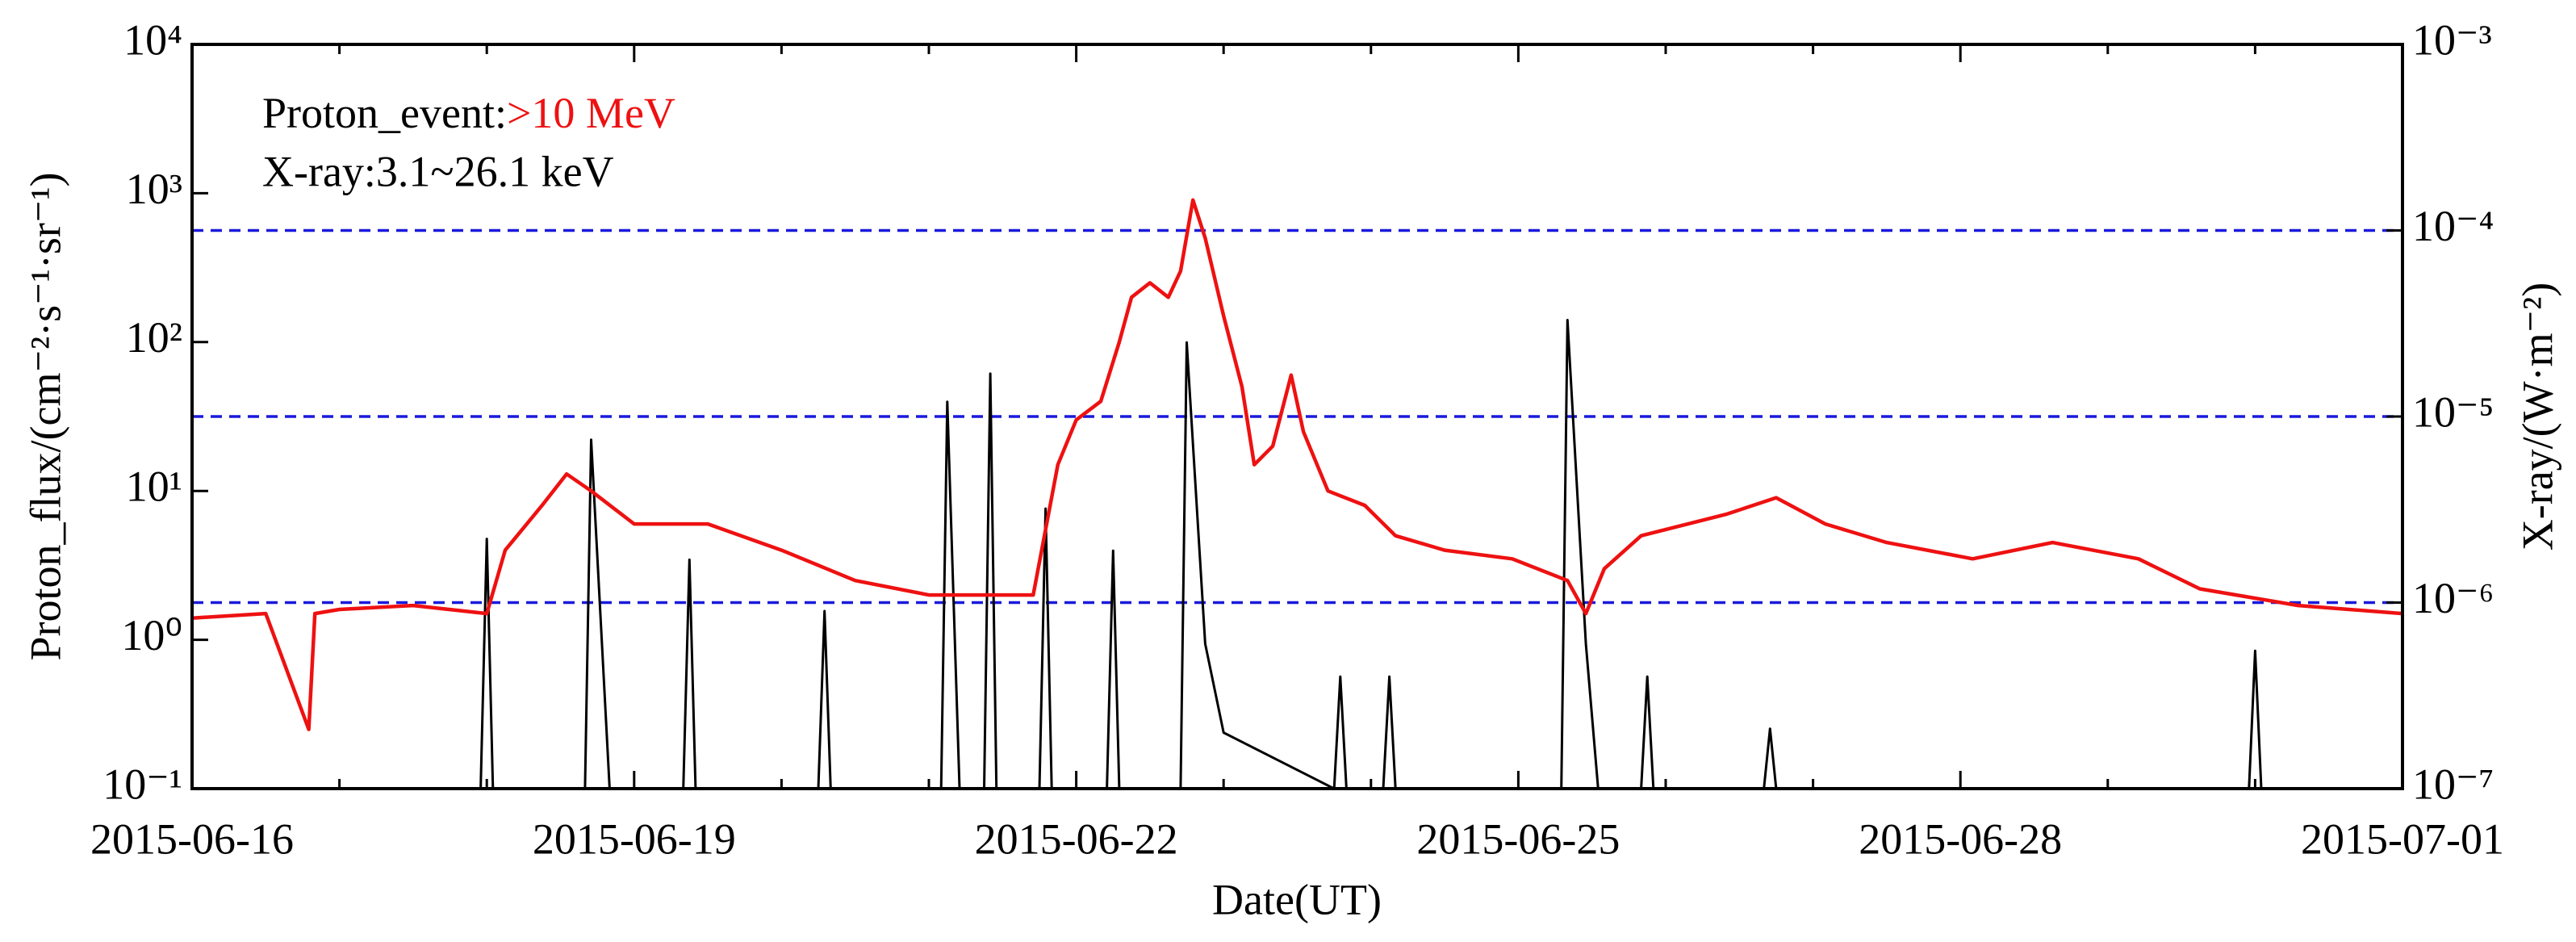  Describe the element at coordinates (2452, 39) in the screenshot. I see `y2-tick-label: 10⁻³` at that location.